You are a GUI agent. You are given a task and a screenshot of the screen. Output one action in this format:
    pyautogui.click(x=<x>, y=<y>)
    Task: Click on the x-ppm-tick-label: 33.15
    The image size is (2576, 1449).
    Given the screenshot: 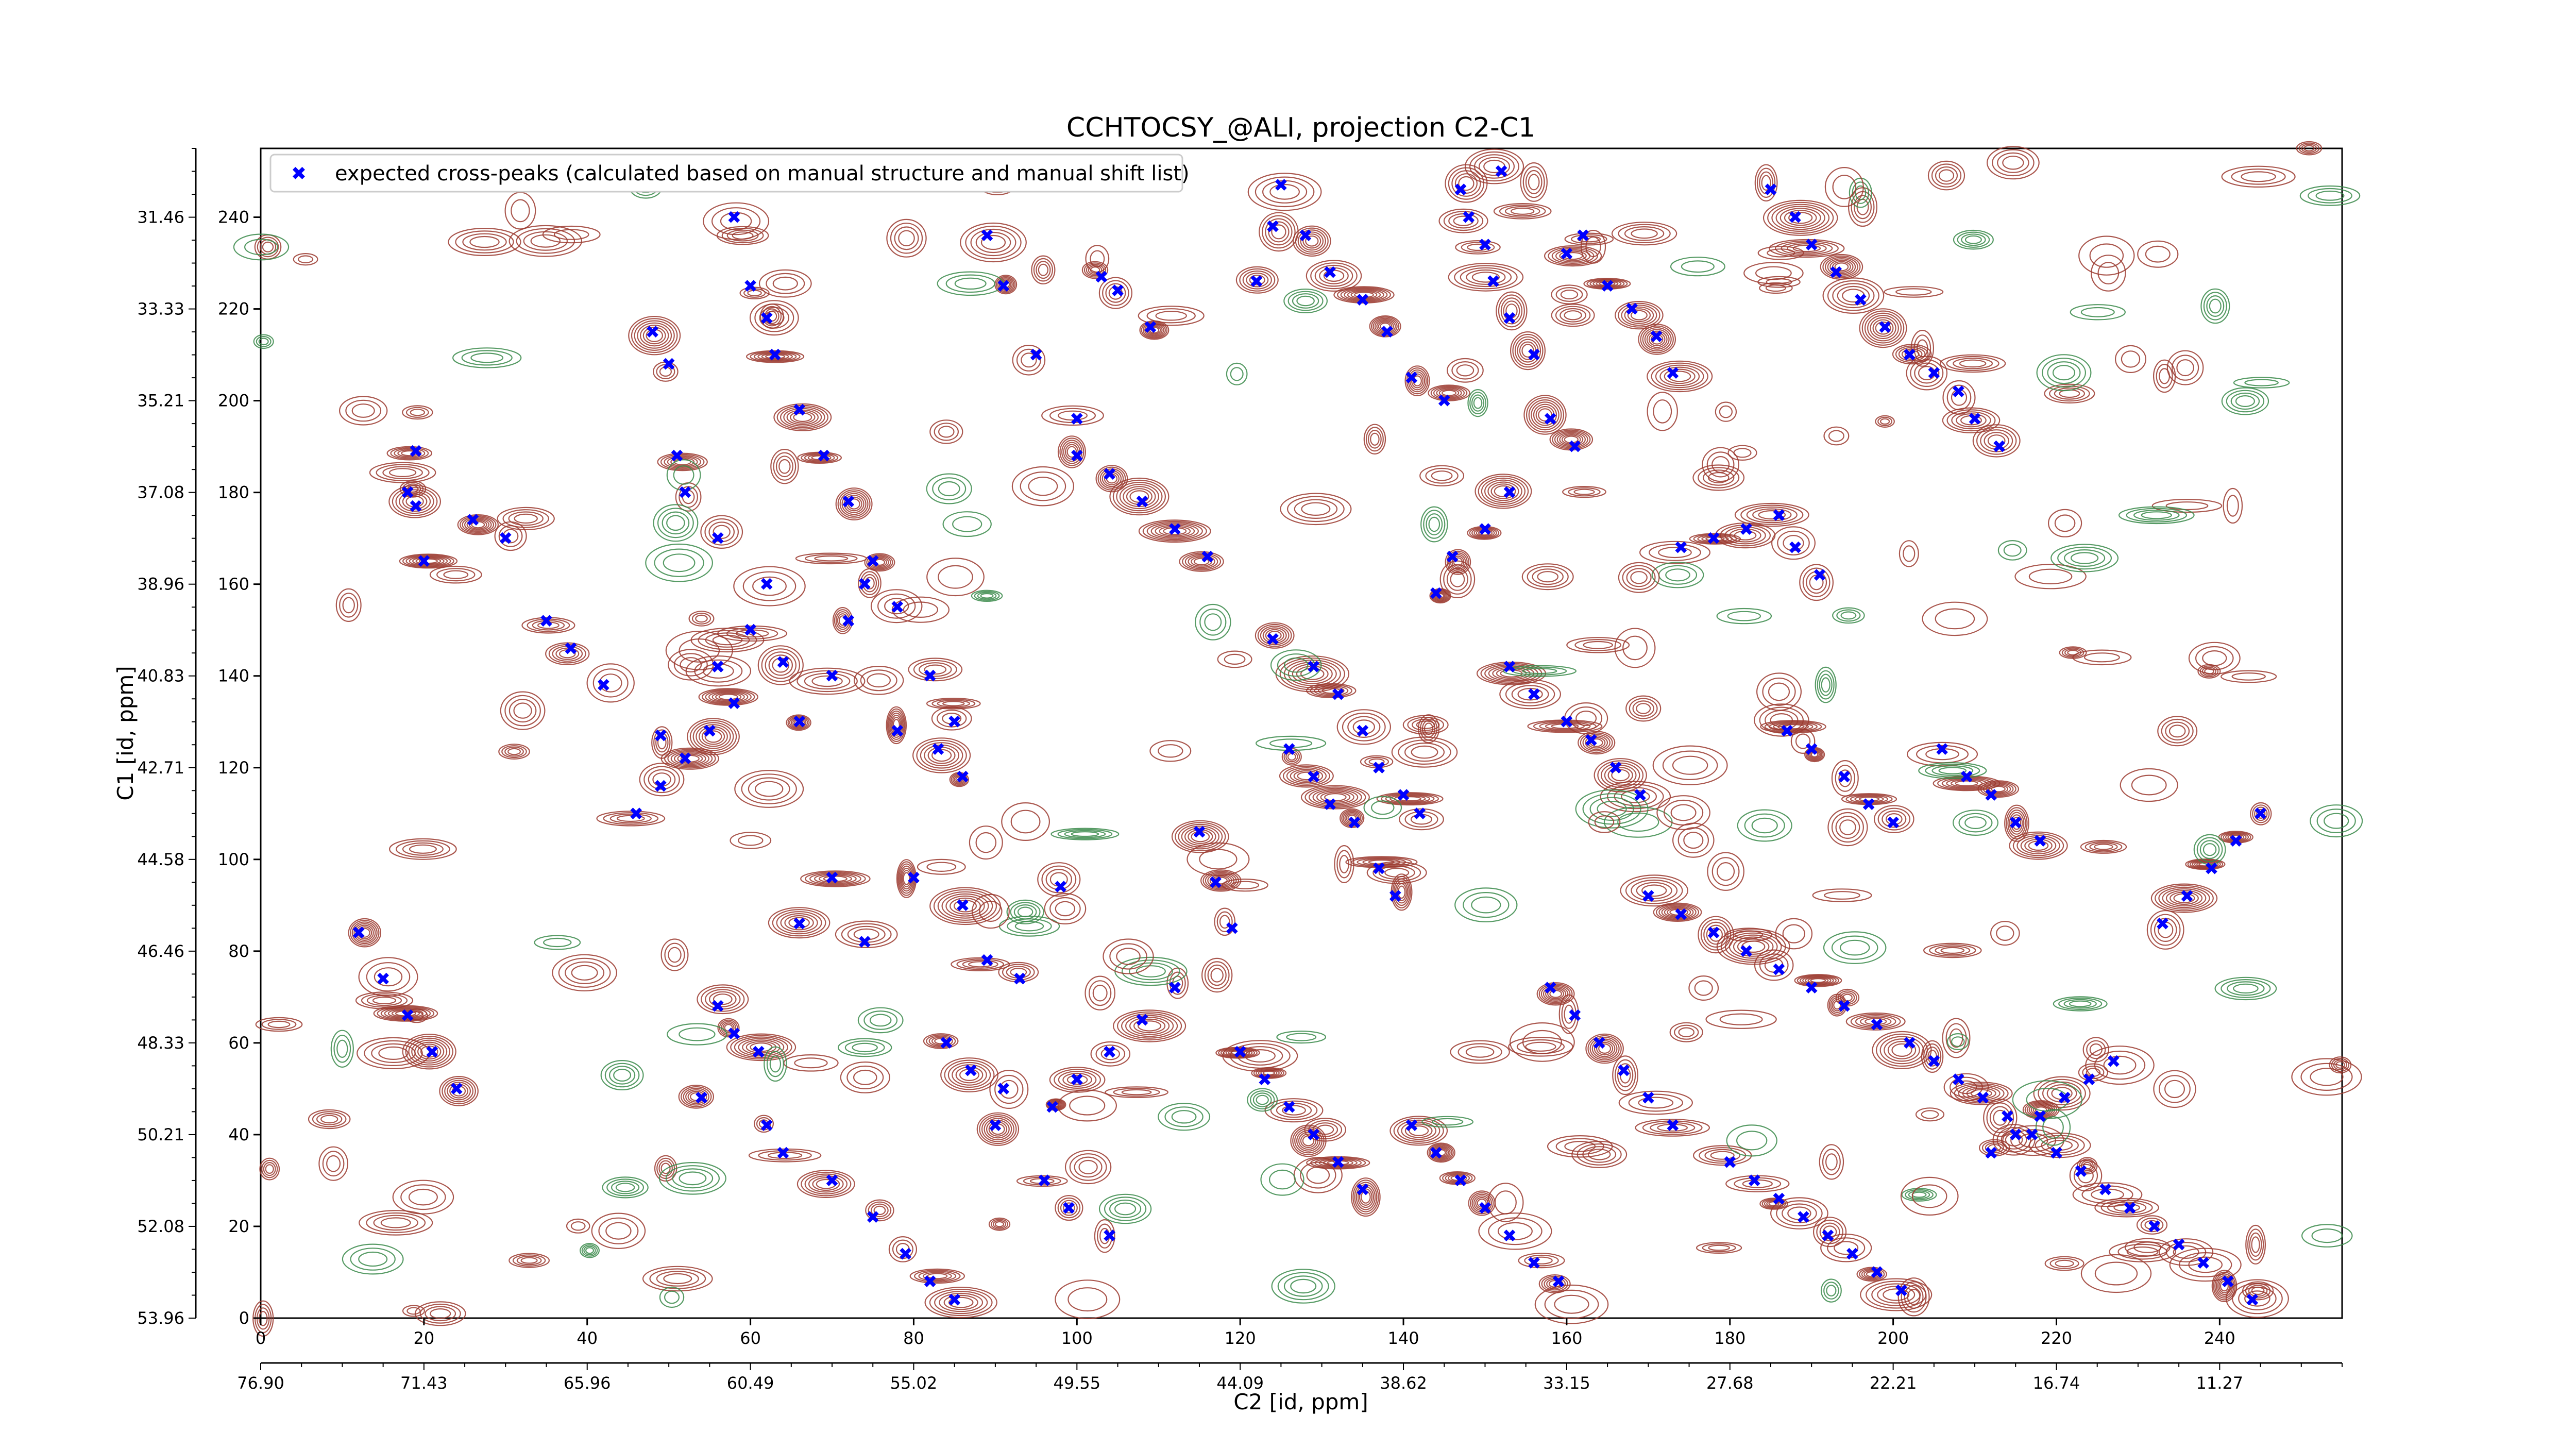 What is the action you would take?
    pyautogui.click(x=1566, y=1383)
    